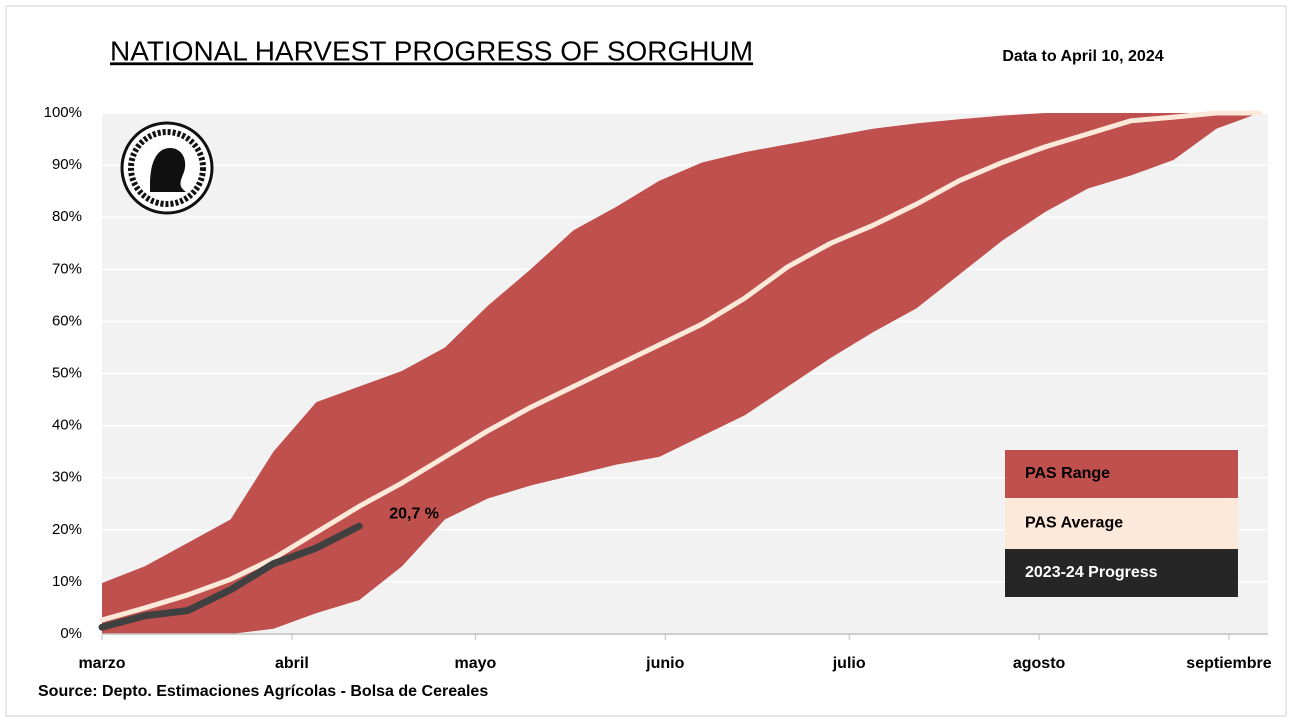 The image size is (1292, 722). What do you see at coordinates (67, 268) in the screenshot?
I see `y-tick-label: 70%` at bounding box center [67, 268].